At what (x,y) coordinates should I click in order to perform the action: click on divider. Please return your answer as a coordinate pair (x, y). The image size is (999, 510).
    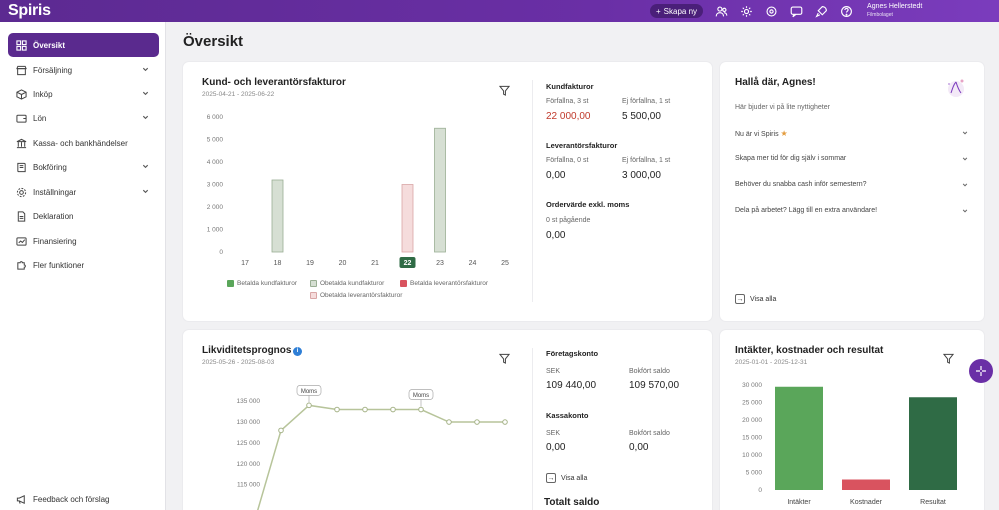
    Looking at the image, I should click on (532, 429).